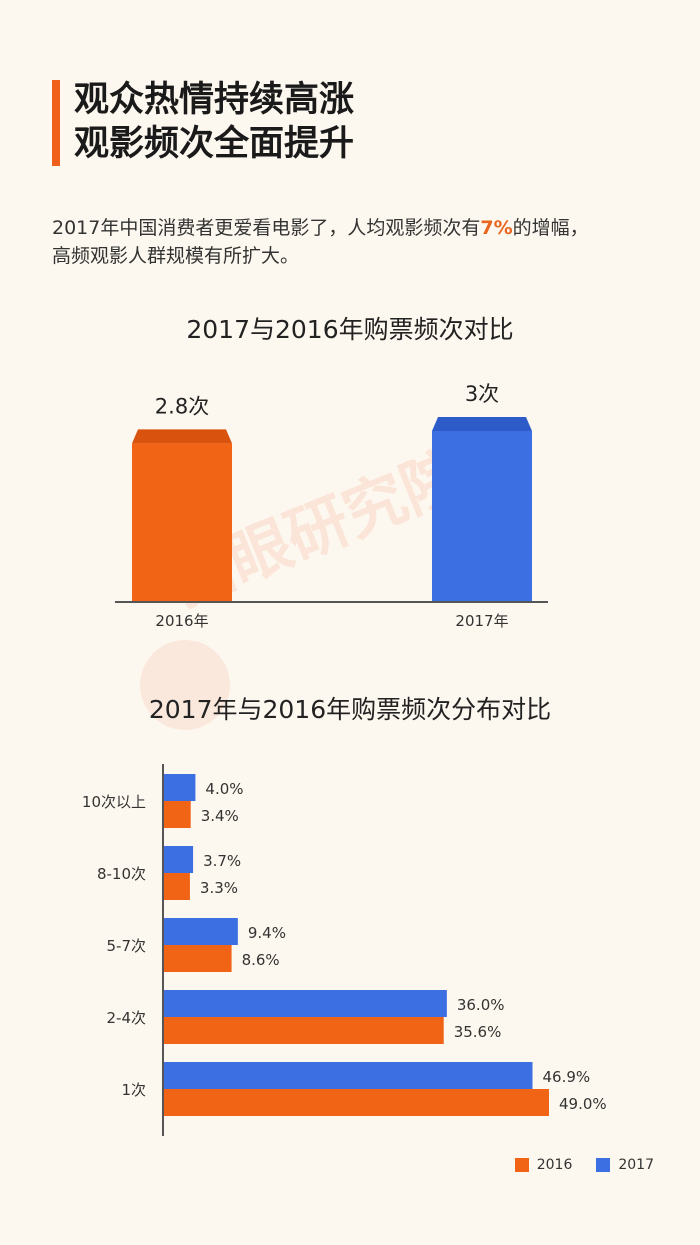 This screenshot has height=1245, width=700. Describe the element at coordinates (350, 709) in the screenshot. I see `chart2-title: 2017年与2016年购票频次分布对比` at that location.